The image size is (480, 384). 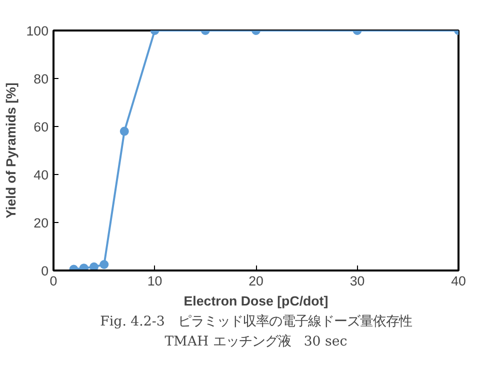 I want to click on text: TMAH エッチング液 30 sec, so click(x=256, y=342).